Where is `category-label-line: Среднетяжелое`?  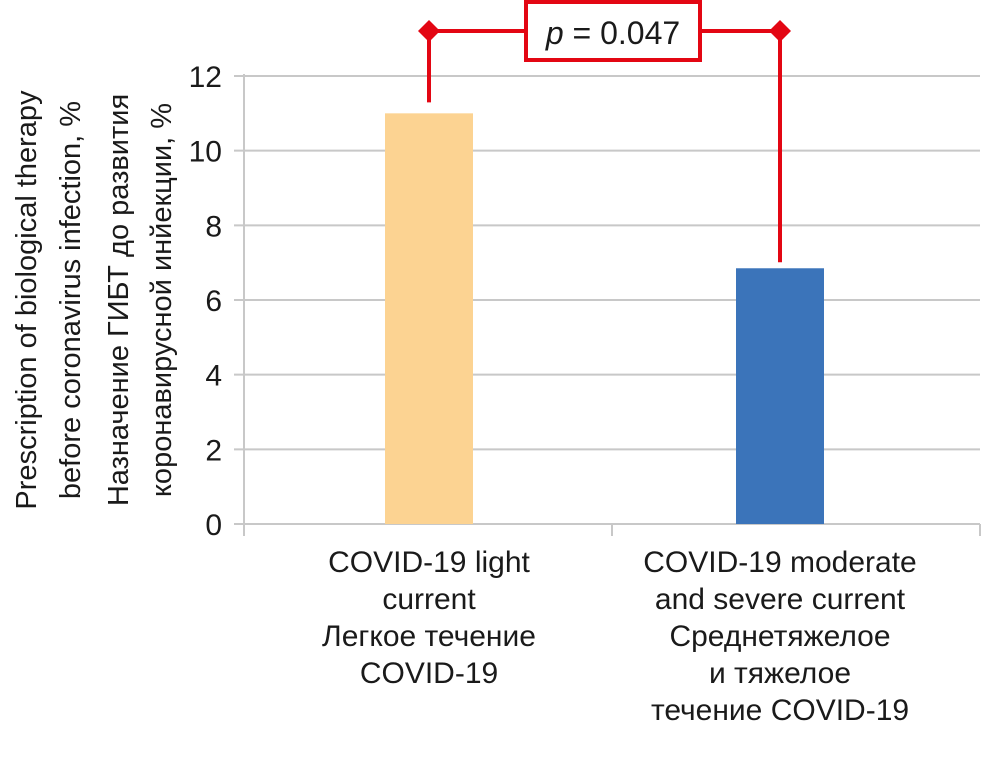
category-label-line: Среднетяжелое is located at coordinates (779, 636).